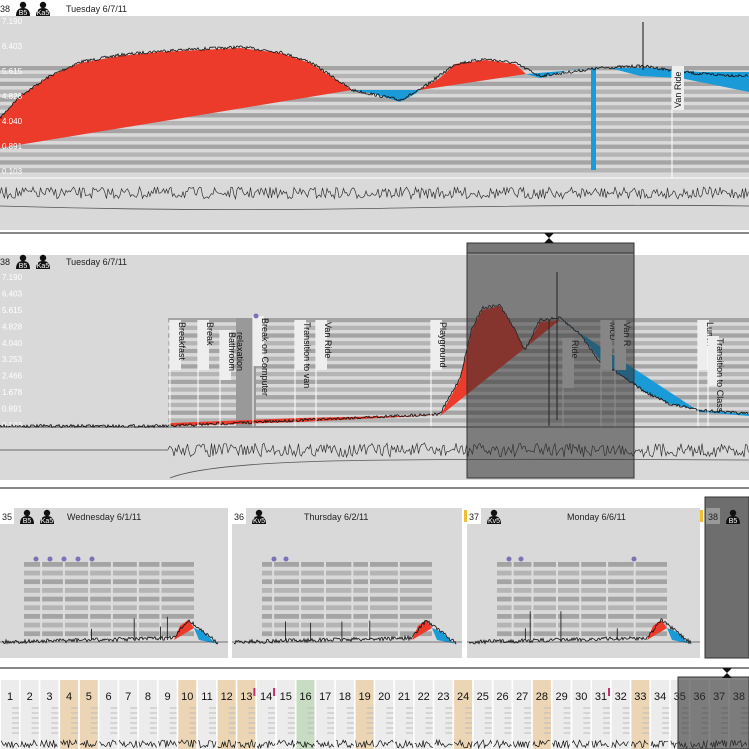 The width and height of the screenshot is (749, 749). I want to click on day-number: 15, so click(286, 697).